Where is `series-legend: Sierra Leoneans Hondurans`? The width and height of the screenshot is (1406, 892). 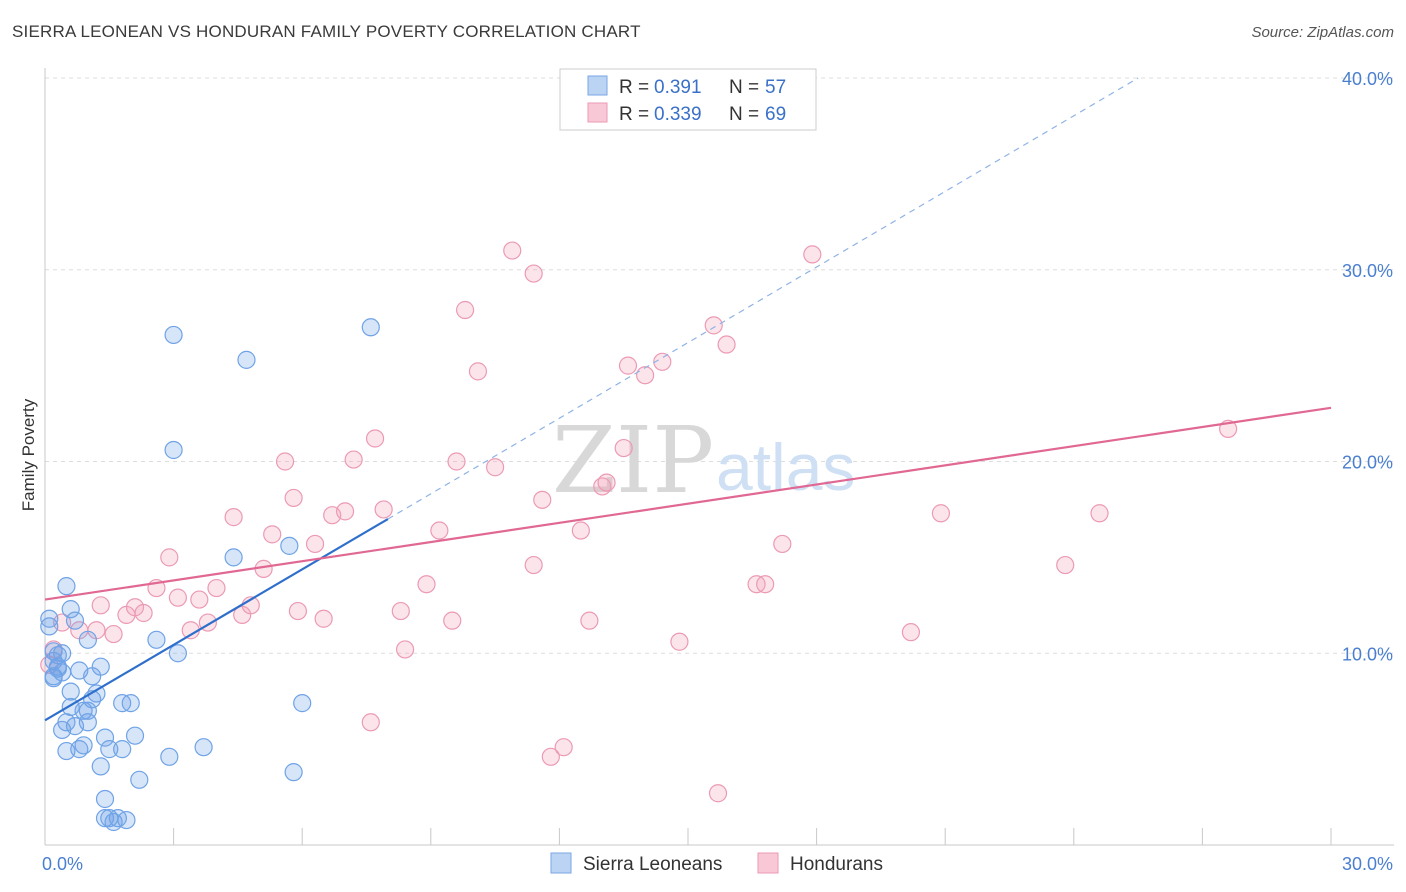
series-legend: Sierra Leoneans Hondurans is located at coordinates (716, 863).